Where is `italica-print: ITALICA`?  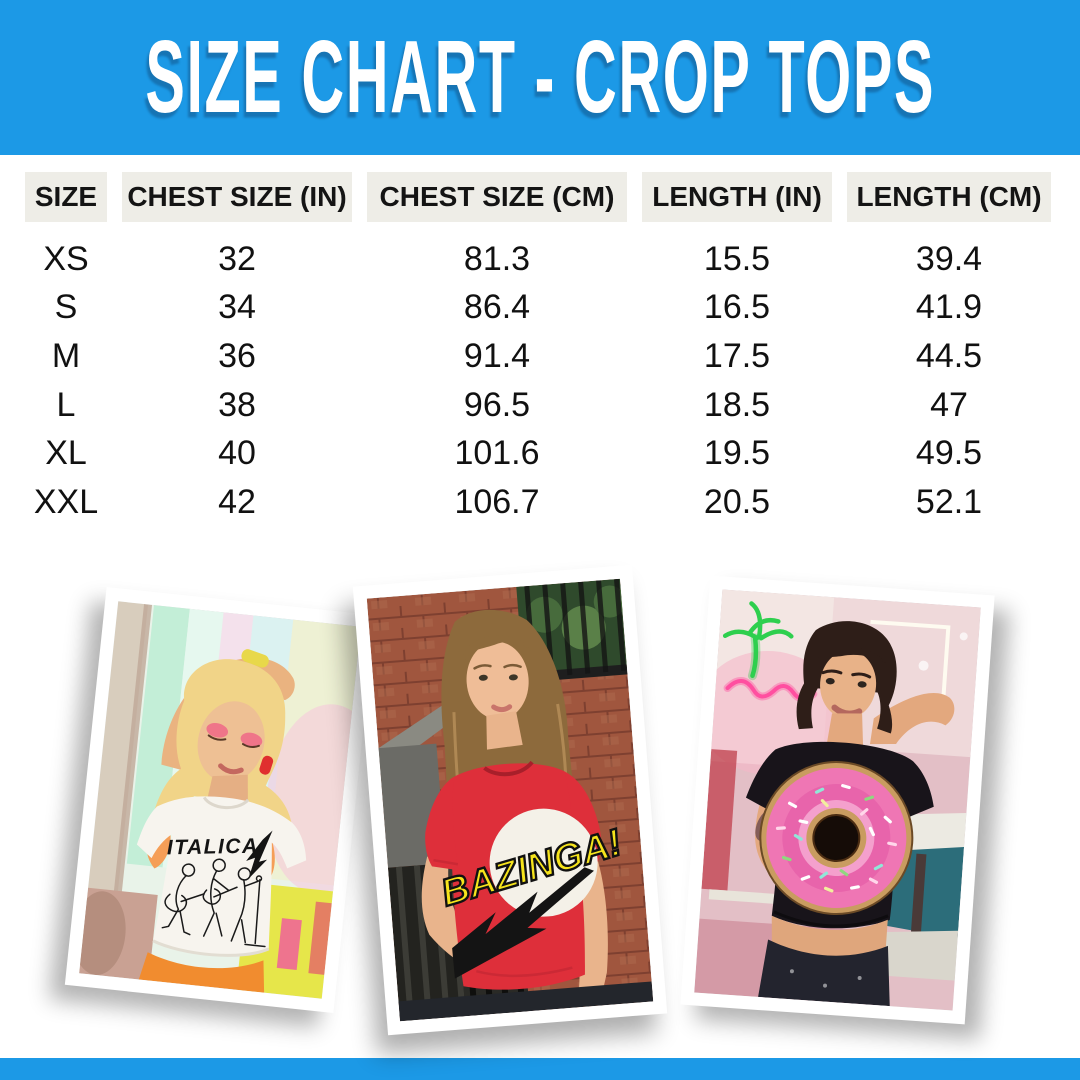 italica-print: ITALICA is located at coordinates (220, 854).